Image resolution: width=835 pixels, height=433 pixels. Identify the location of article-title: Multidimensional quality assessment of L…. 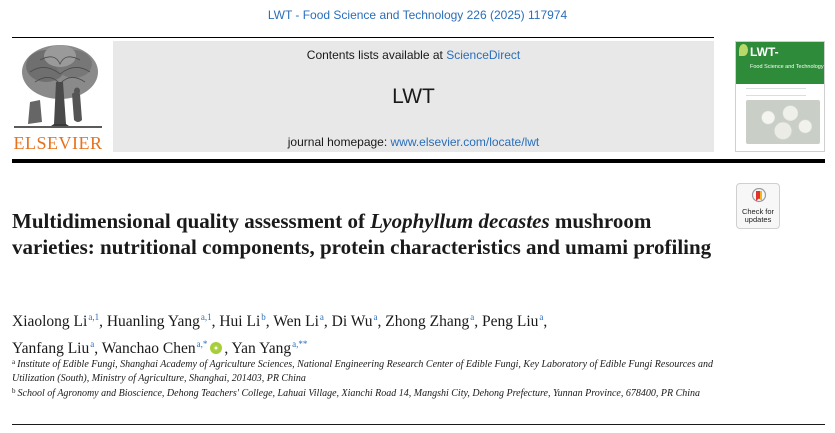
(362, 234).